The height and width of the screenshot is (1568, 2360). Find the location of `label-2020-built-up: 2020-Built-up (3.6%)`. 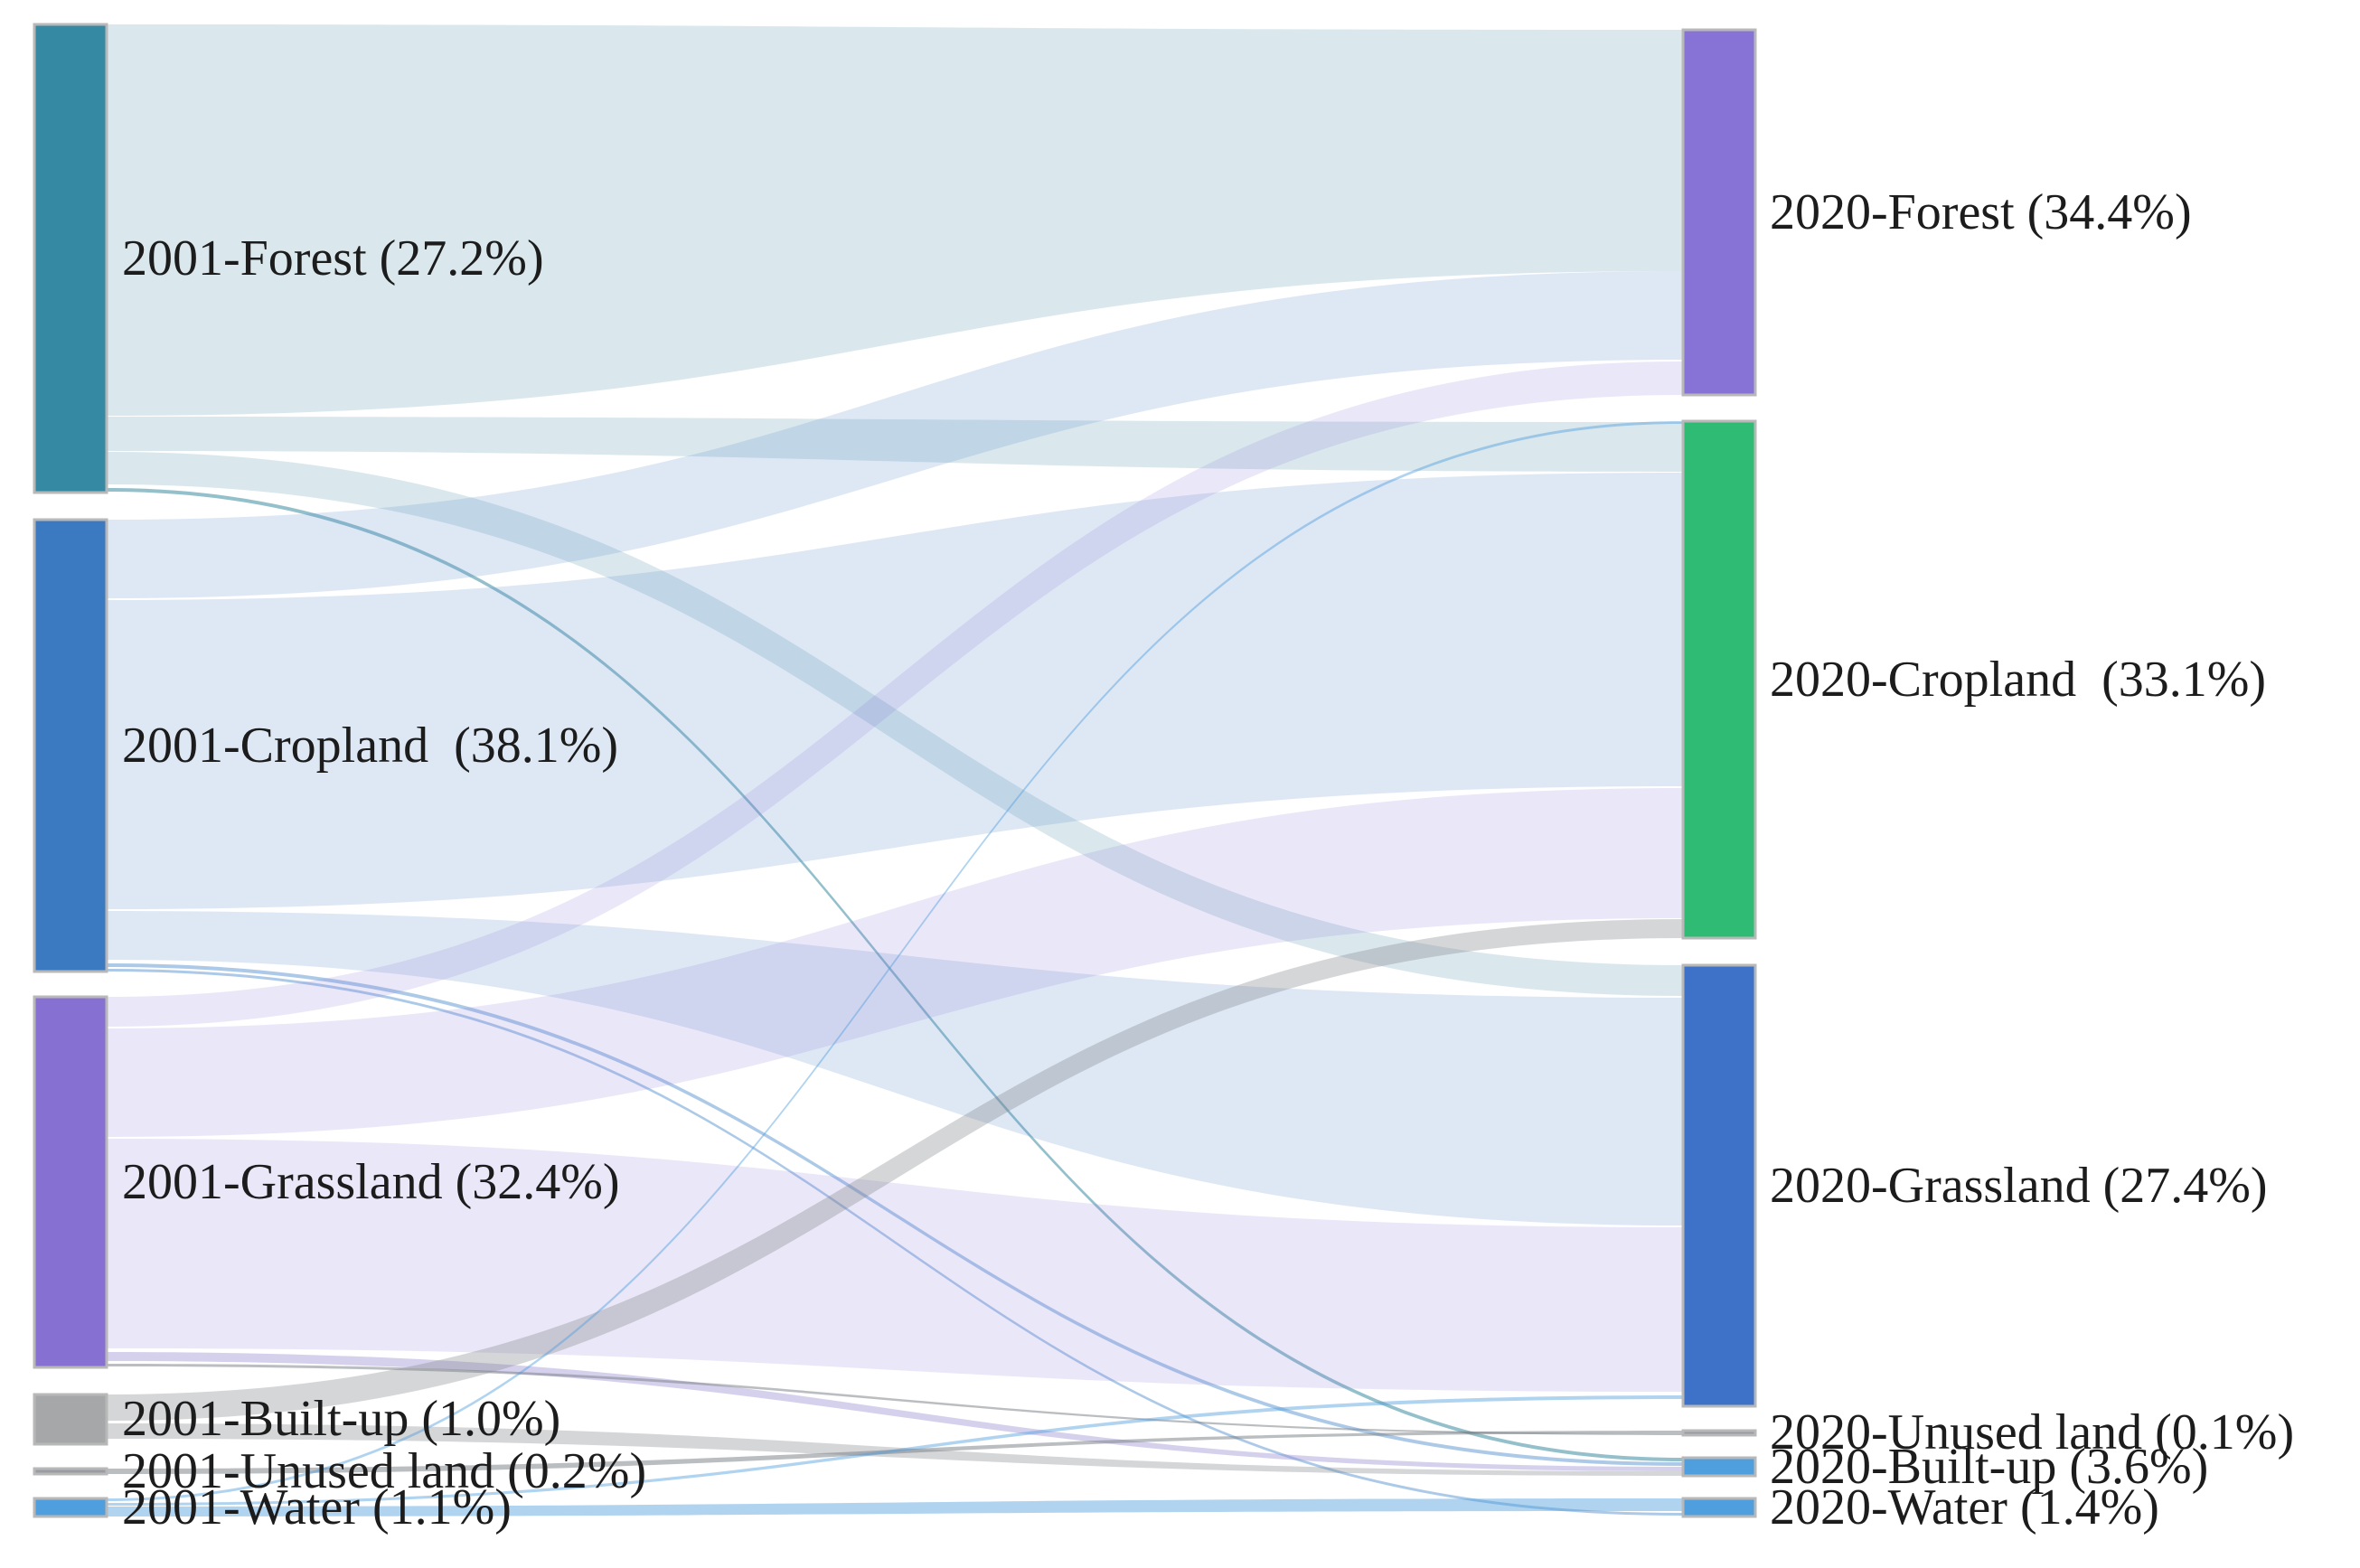

label-2020-built-up: 2020-Built-up (3.6%) is located at coordinates (1989, 1467).